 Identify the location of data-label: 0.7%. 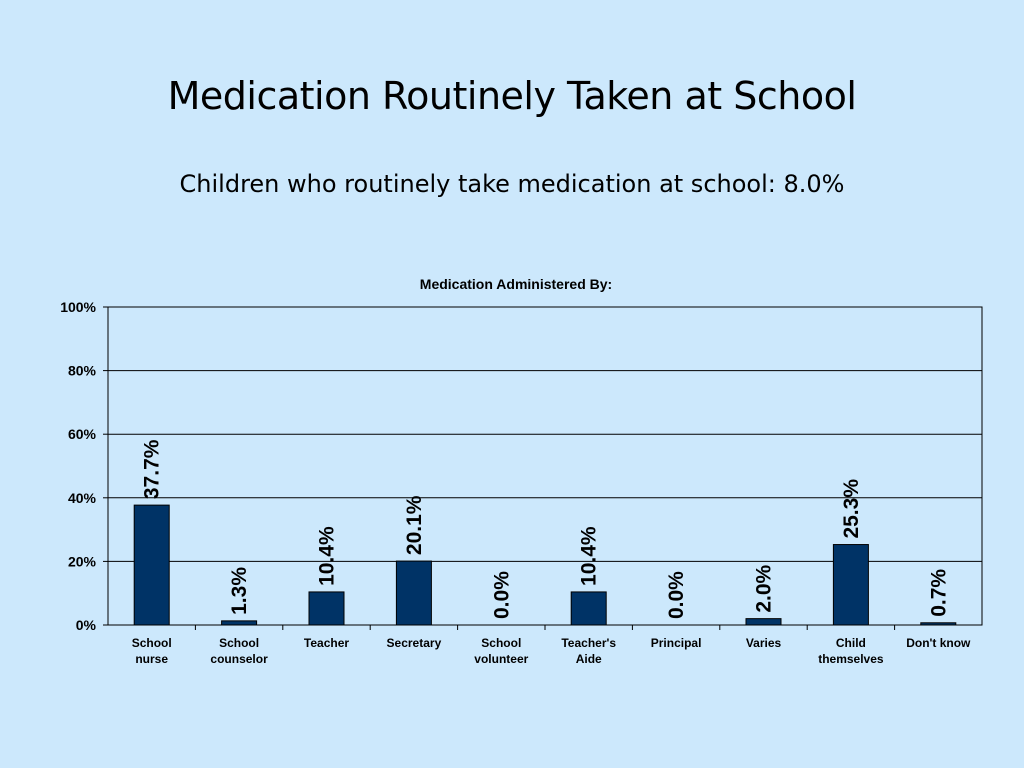
(938, 593).